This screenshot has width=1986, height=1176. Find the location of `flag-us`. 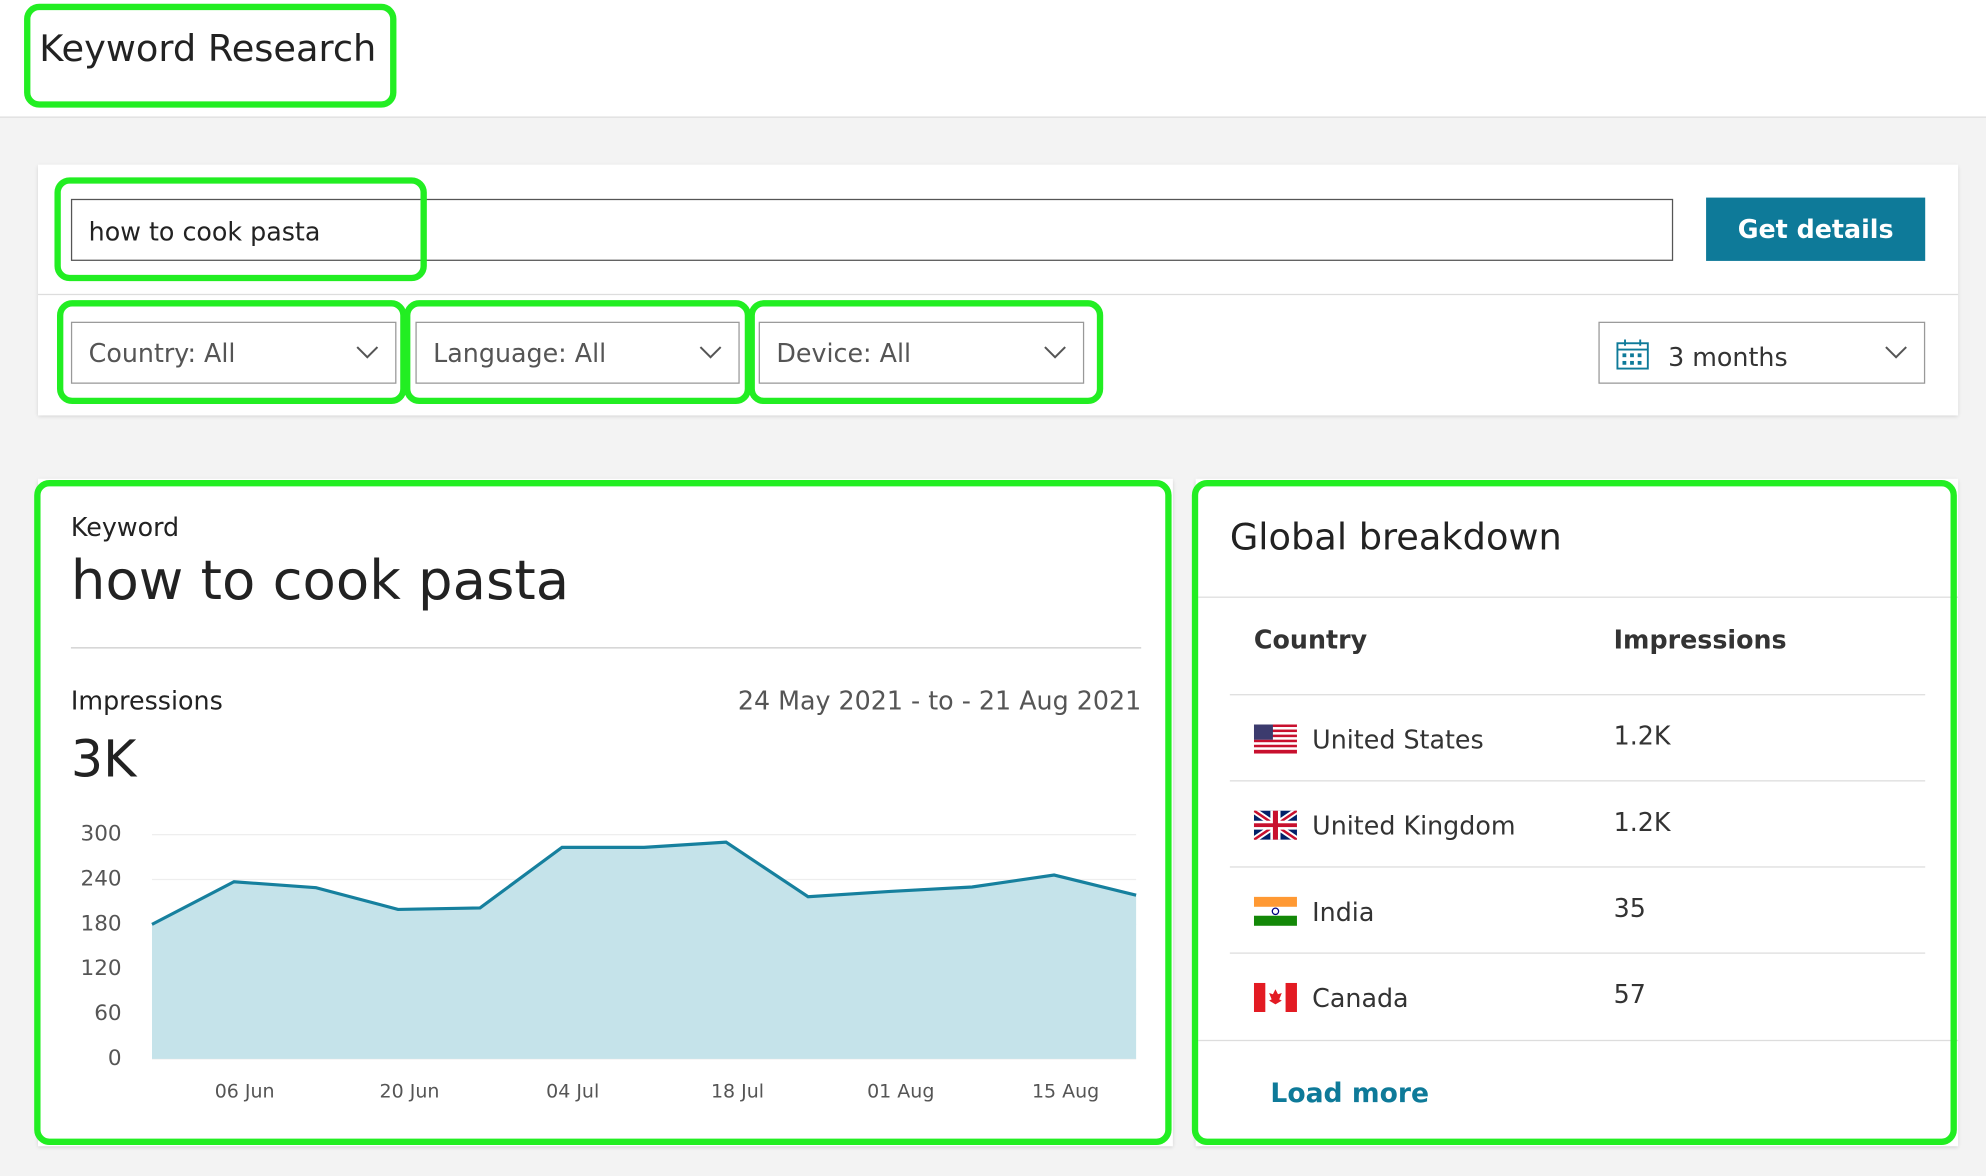

flag-us is located at coordinates (1275, 739).